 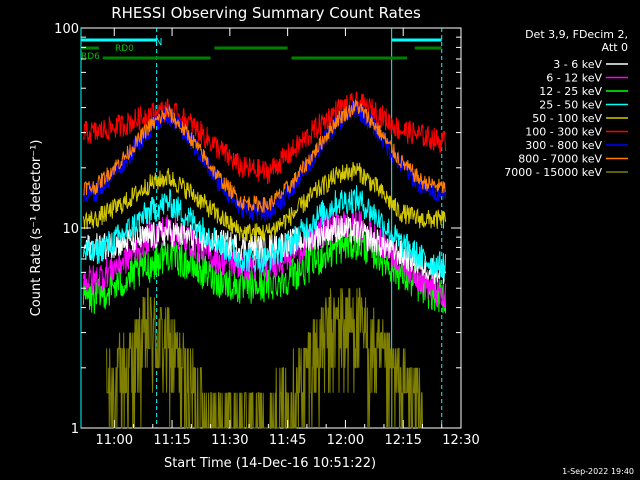 I want to click on x-axis-label: Start Time (14-Dec-16 10:51:22), so click(x=270, y=463).